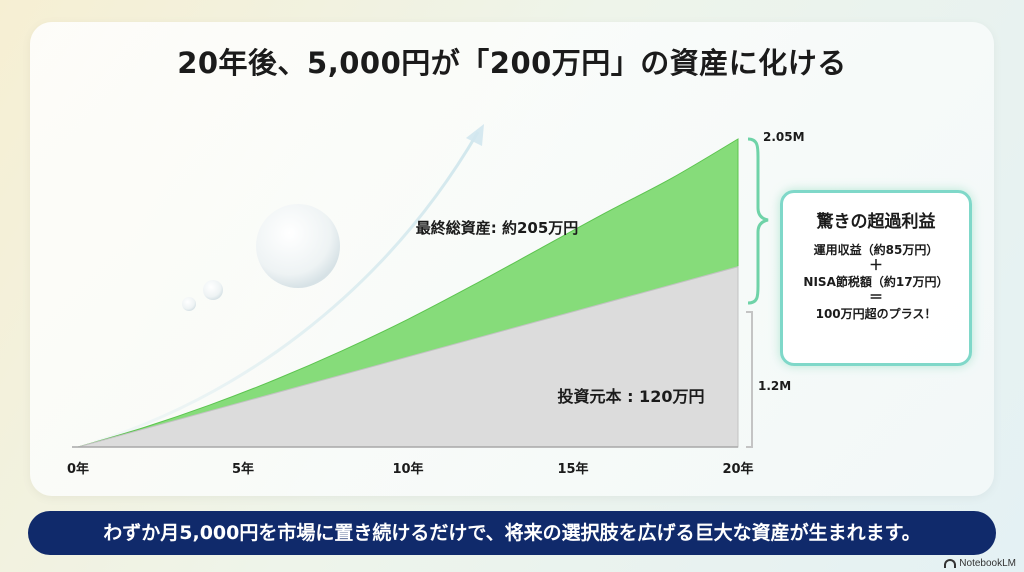 This screenshot has width=1024, height=572. I want to click on callout-result: 100万円超のプラス！, so click(876, 314).